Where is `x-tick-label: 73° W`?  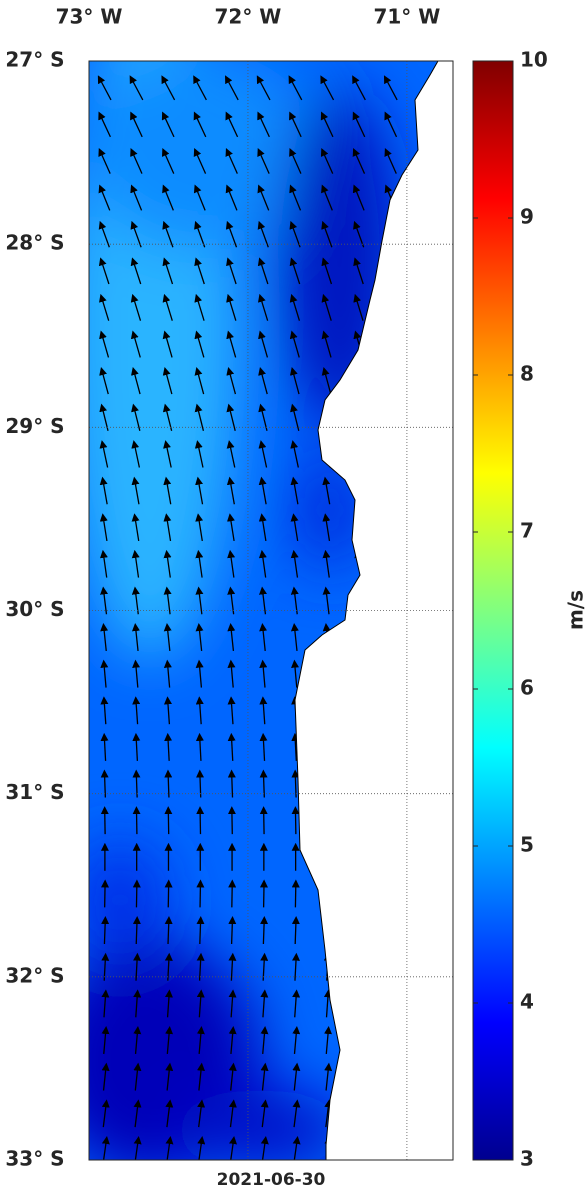
x-tick-label: 73° W is located at coordinates (89, 17).